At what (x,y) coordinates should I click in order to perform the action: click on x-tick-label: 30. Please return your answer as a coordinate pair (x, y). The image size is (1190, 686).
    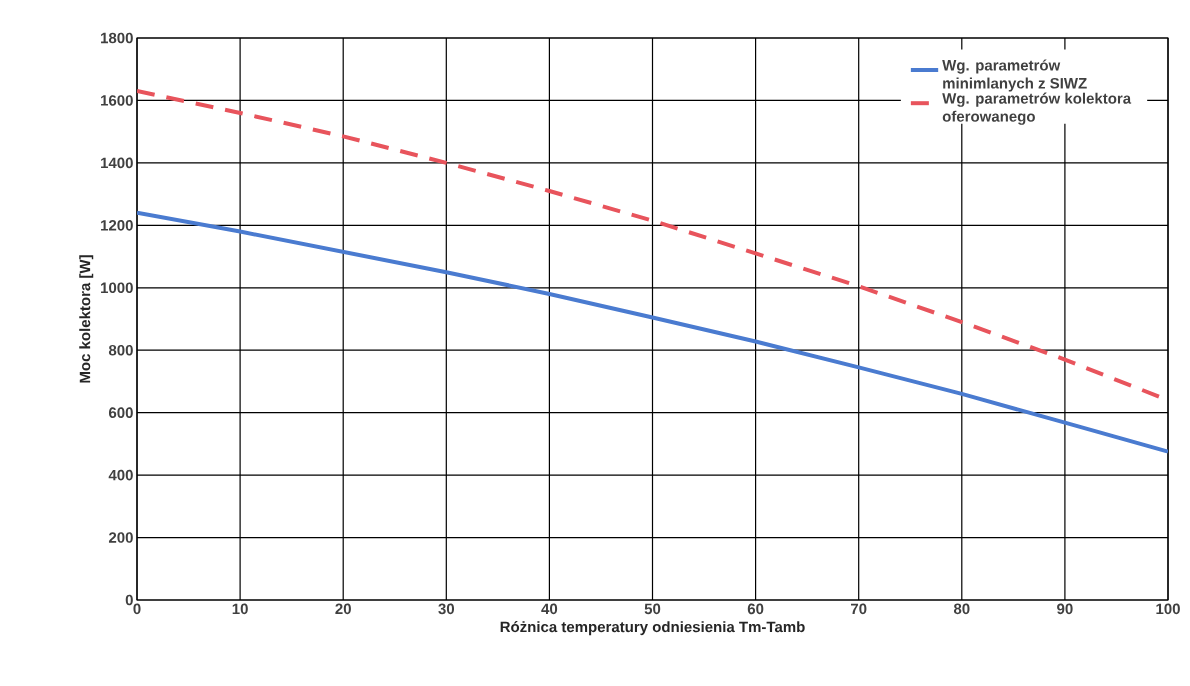
    Looking at the image, I should click on (446, 609).